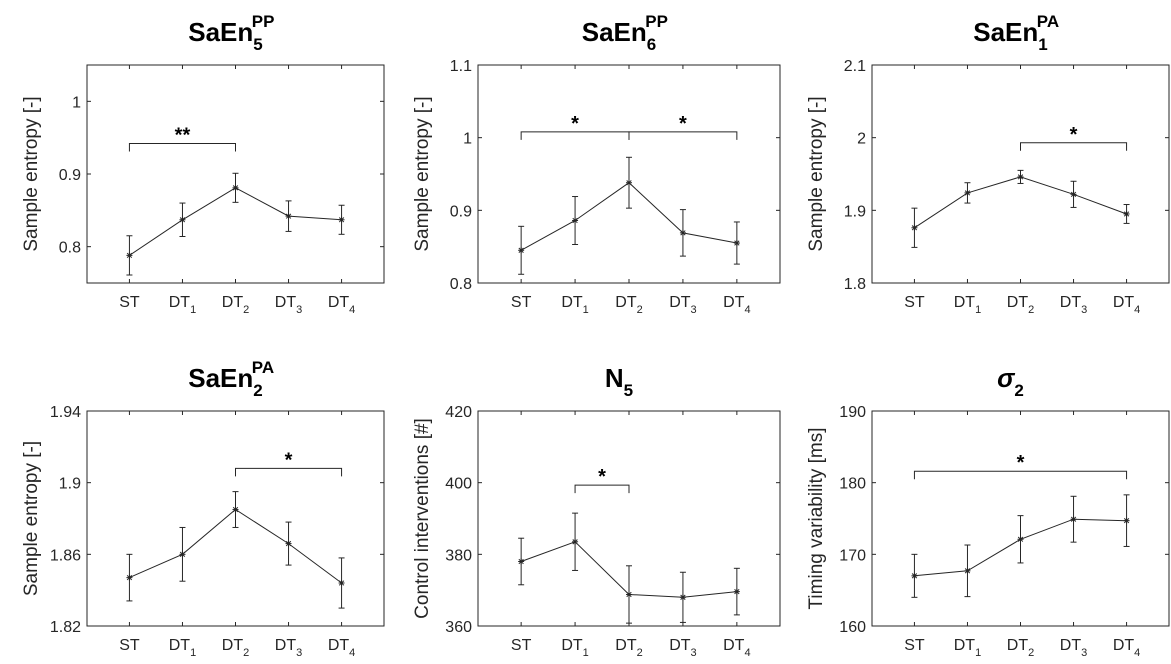 The height and width of the screenshot is (664, 1171). What do you see at coordinates (458, 555) in the screenshot?
I see `y-tick-label: 380` at bounding box center [458, 555].